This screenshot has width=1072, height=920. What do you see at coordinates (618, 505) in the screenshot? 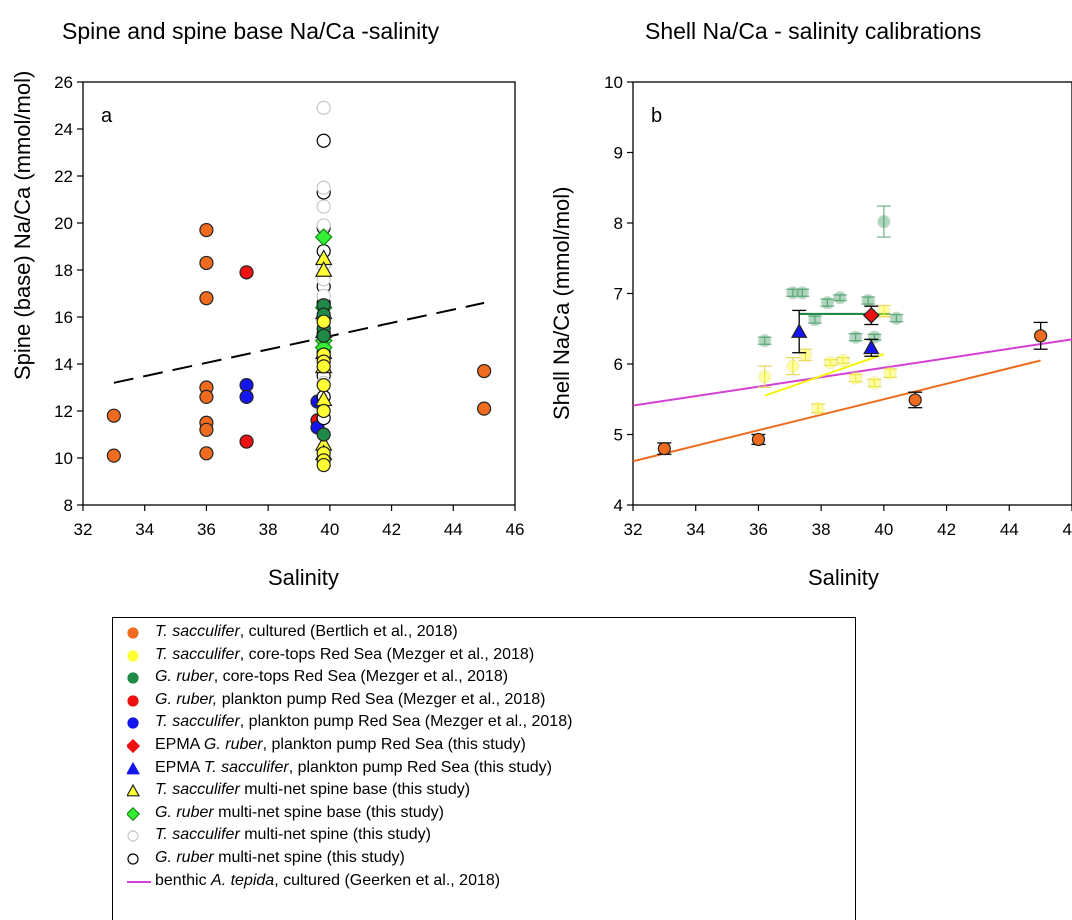
I see `y-tick-label: 4` at bounding box center [618, 505].